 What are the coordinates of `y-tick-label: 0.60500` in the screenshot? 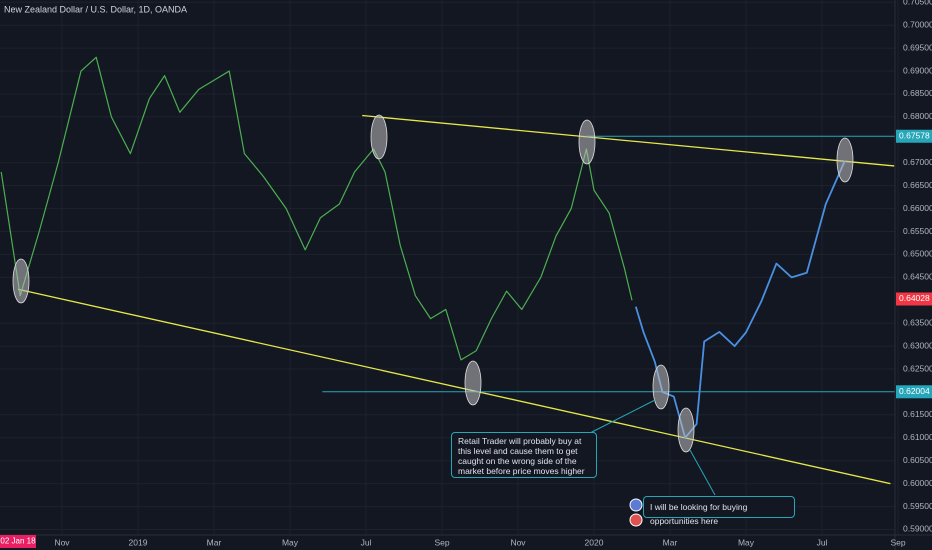 It's located at (917, 460).